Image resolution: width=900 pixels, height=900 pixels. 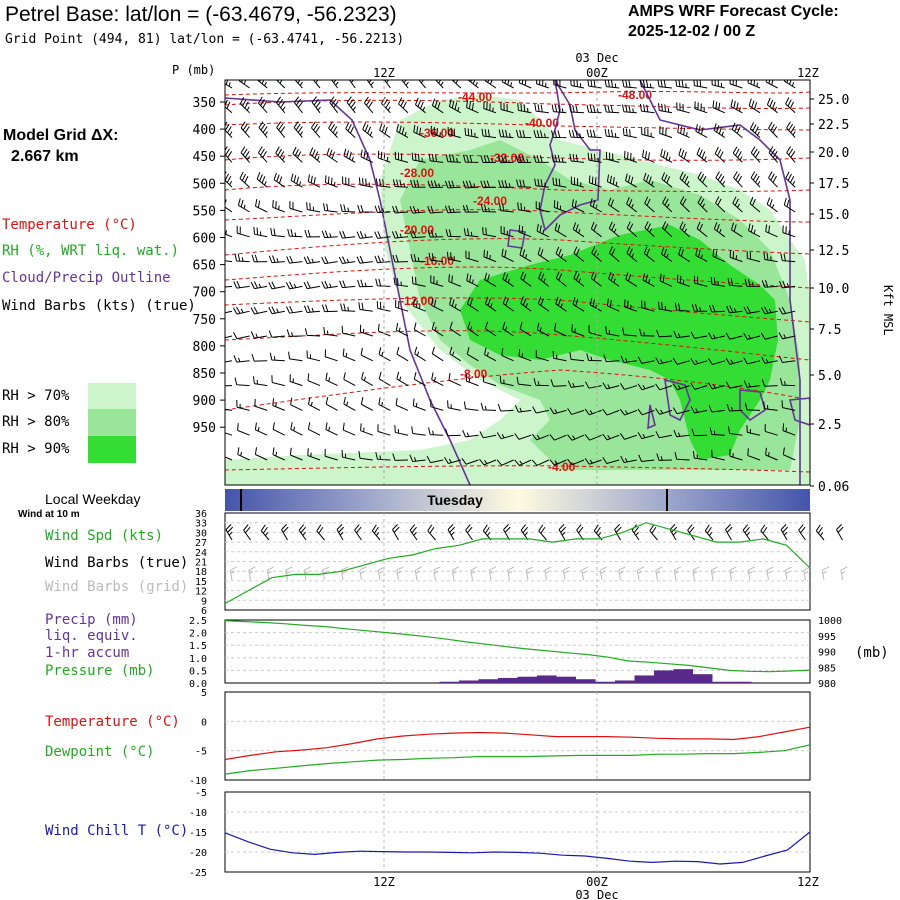 I want to click on pressure-tick-label: 500, so click(x=204, y=184).